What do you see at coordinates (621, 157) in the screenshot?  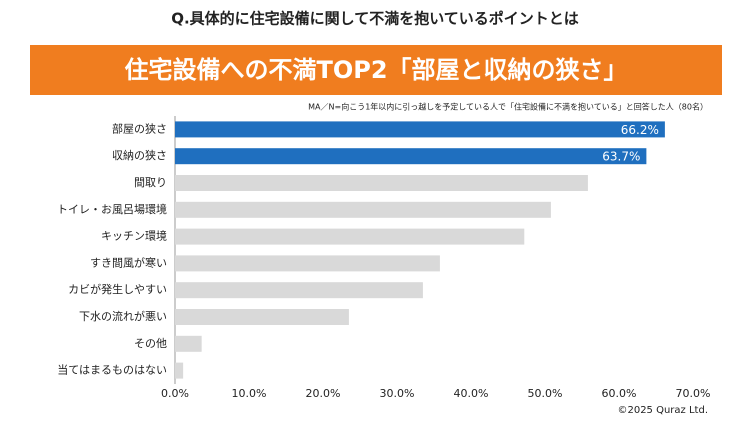 I see `data-label: 63.7%` at bounding box center [621, 157].